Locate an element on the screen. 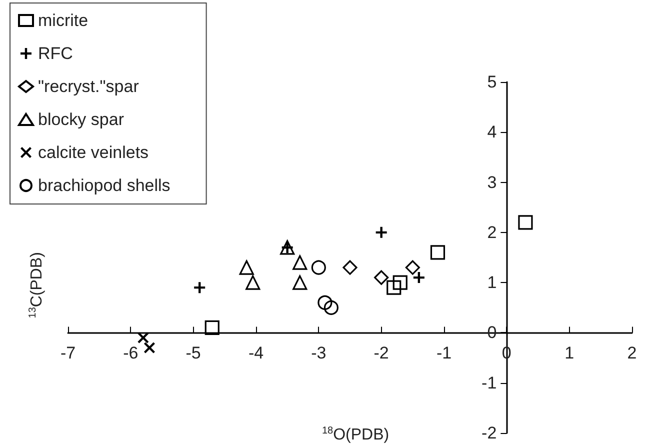 This screenshot has width=654, height=446. x-tick-label: 2 is located at coordinates (632, 353).